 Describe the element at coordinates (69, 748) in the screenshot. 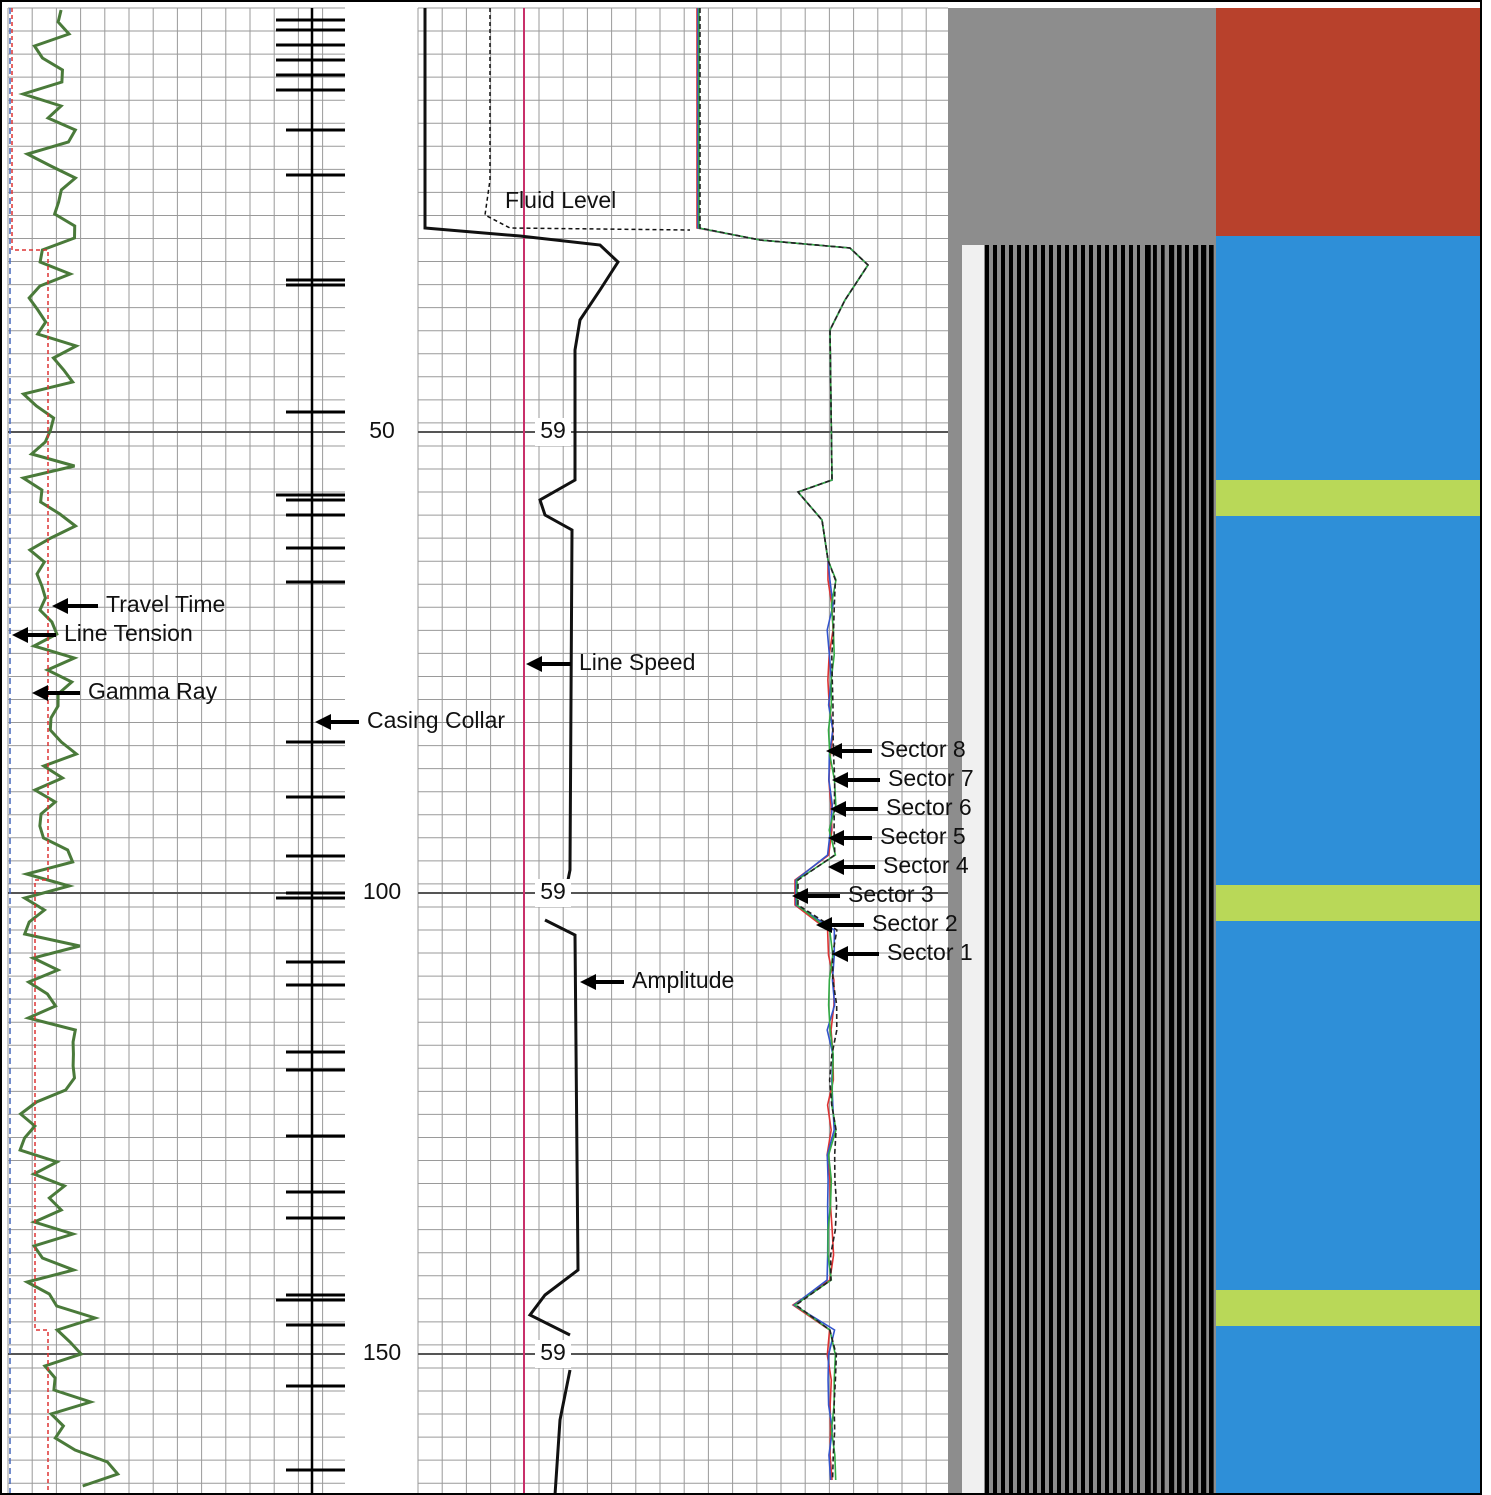

I see `gamma-ray-curve` at that location.